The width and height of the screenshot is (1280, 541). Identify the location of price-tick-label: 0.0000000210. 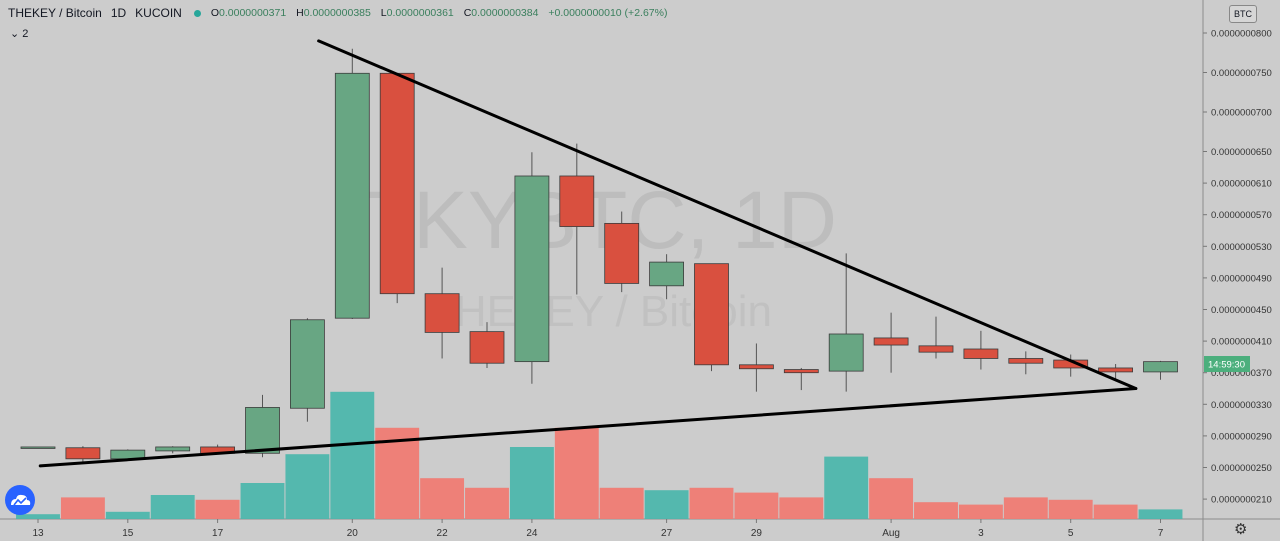
(1241, 500).